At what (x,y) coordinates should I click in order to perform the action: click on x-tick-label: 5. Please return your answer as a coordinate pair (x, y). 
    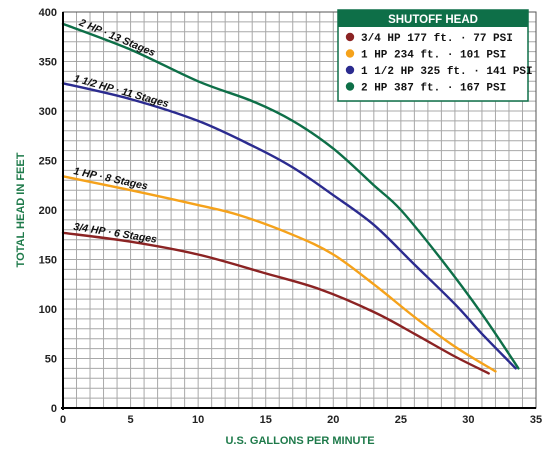
    Looking at the image, I should click on (131, 420).